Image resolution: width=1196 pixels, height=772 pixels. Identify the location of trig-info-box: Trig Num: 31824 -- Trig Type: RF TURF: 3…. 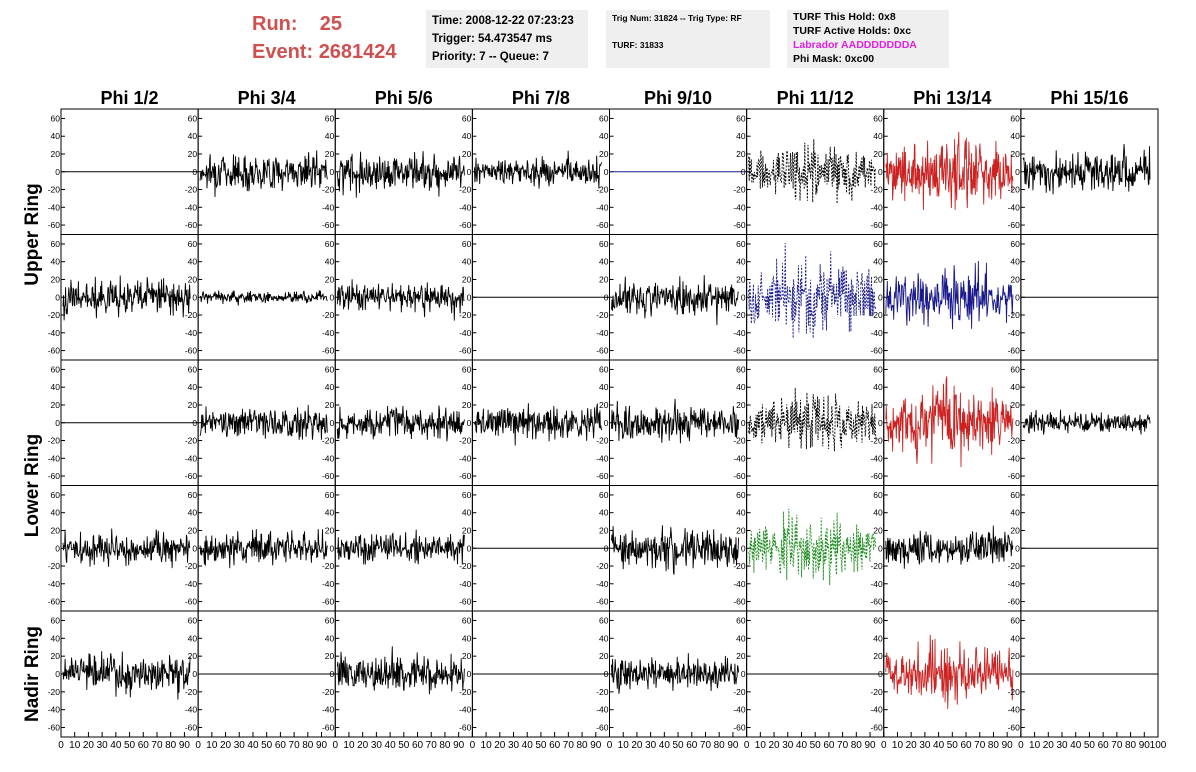
(688, 39).